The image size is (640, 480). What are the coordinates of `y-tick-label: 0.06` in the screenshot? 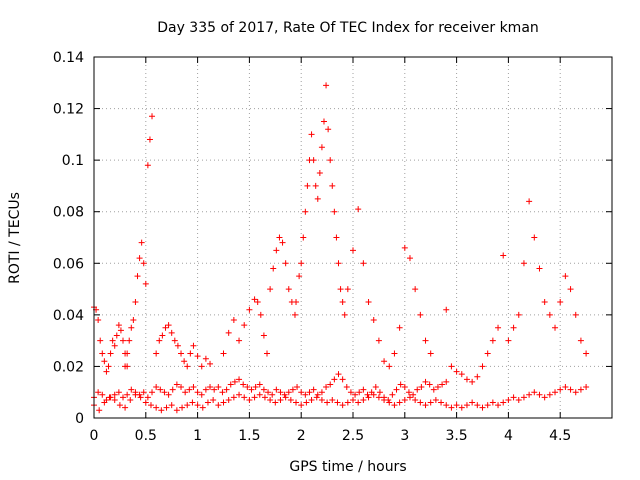 It's located at (68, 264).